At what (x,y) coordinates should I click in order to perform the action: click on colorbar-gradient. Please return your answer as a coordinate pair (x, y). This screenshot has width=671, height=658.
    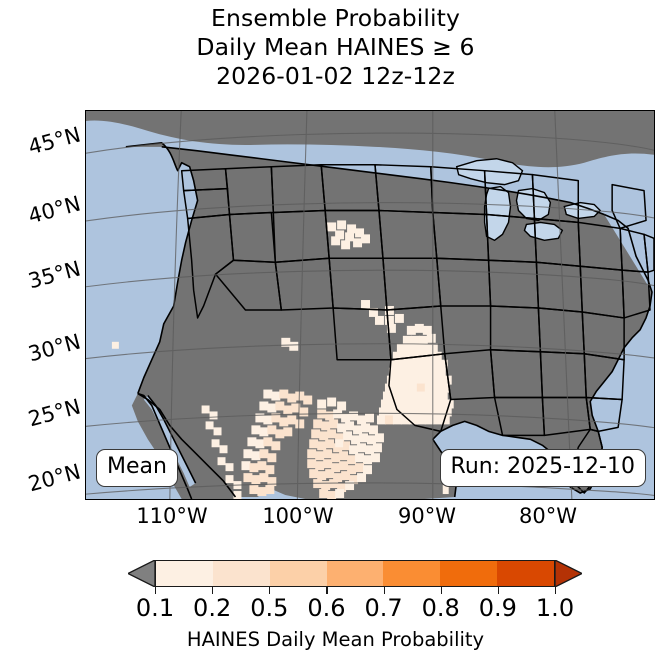
    Looking at the image, I should click on (355, 573).